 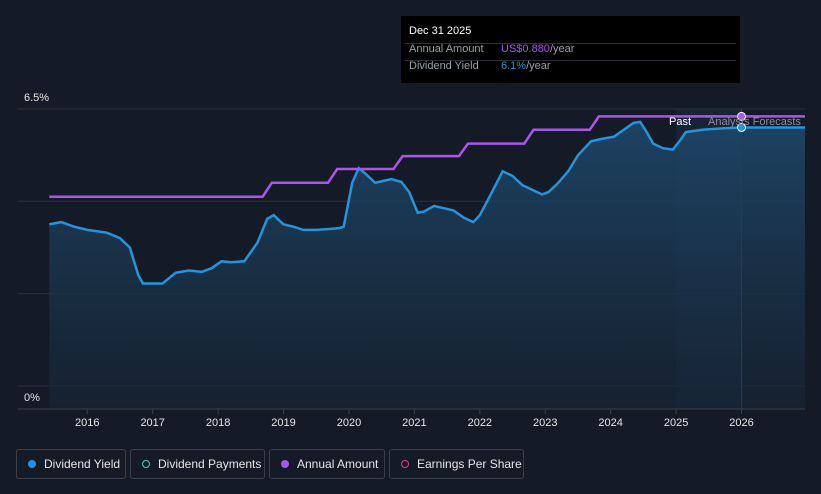 What do you see at coordinates (742, 116) in the screenshot?
I see `annual-amount-marker` at bounding box center [742, 116].